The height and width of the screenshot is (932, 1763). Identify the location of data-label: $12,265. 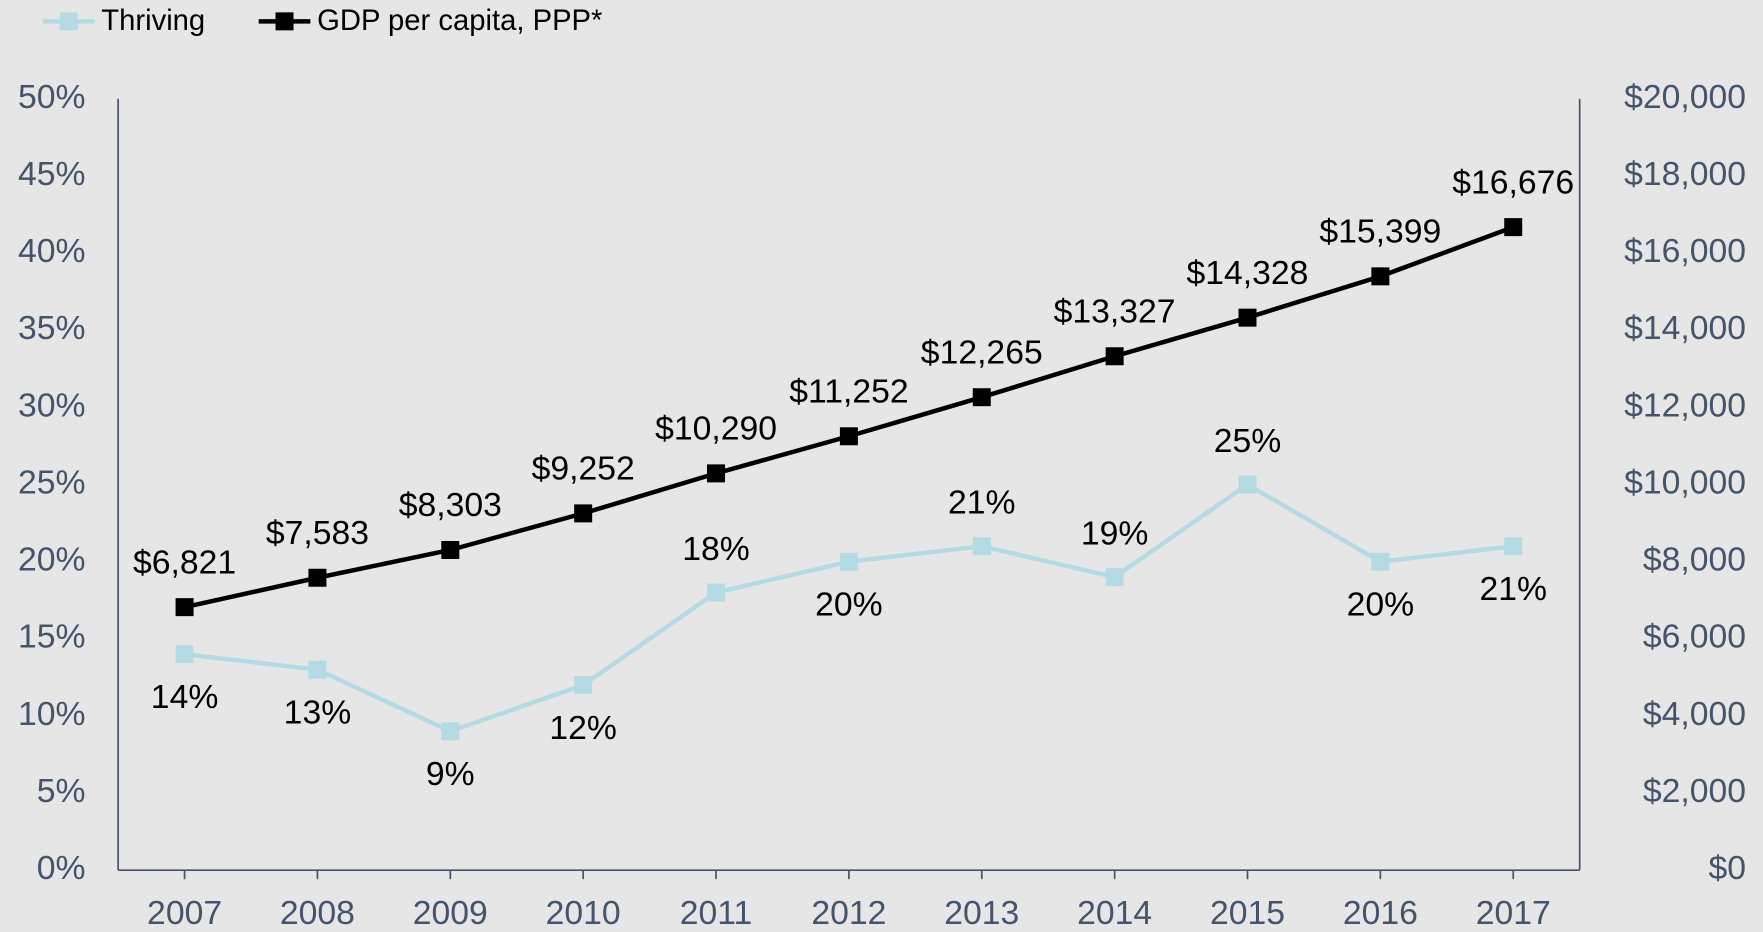
(982, 352).